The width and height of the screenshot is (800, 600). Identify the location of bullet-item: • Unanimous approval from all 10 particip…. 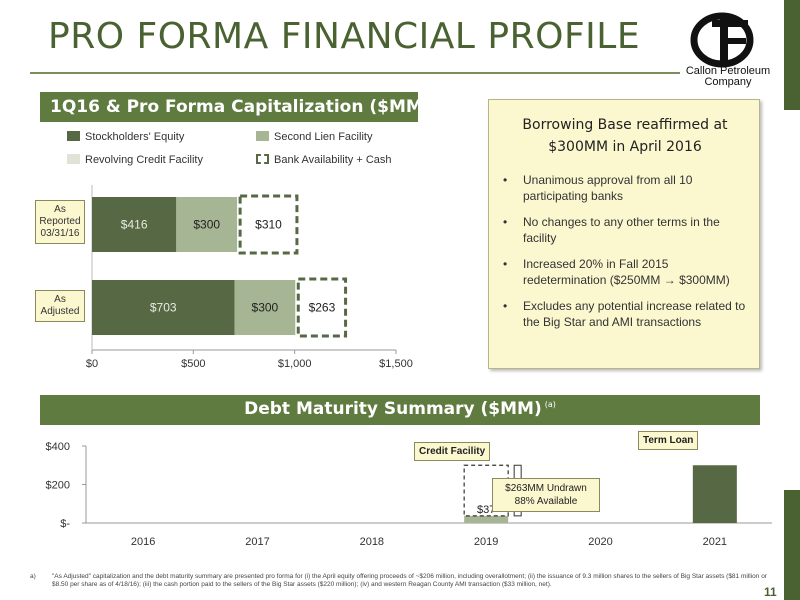
(625, 188).